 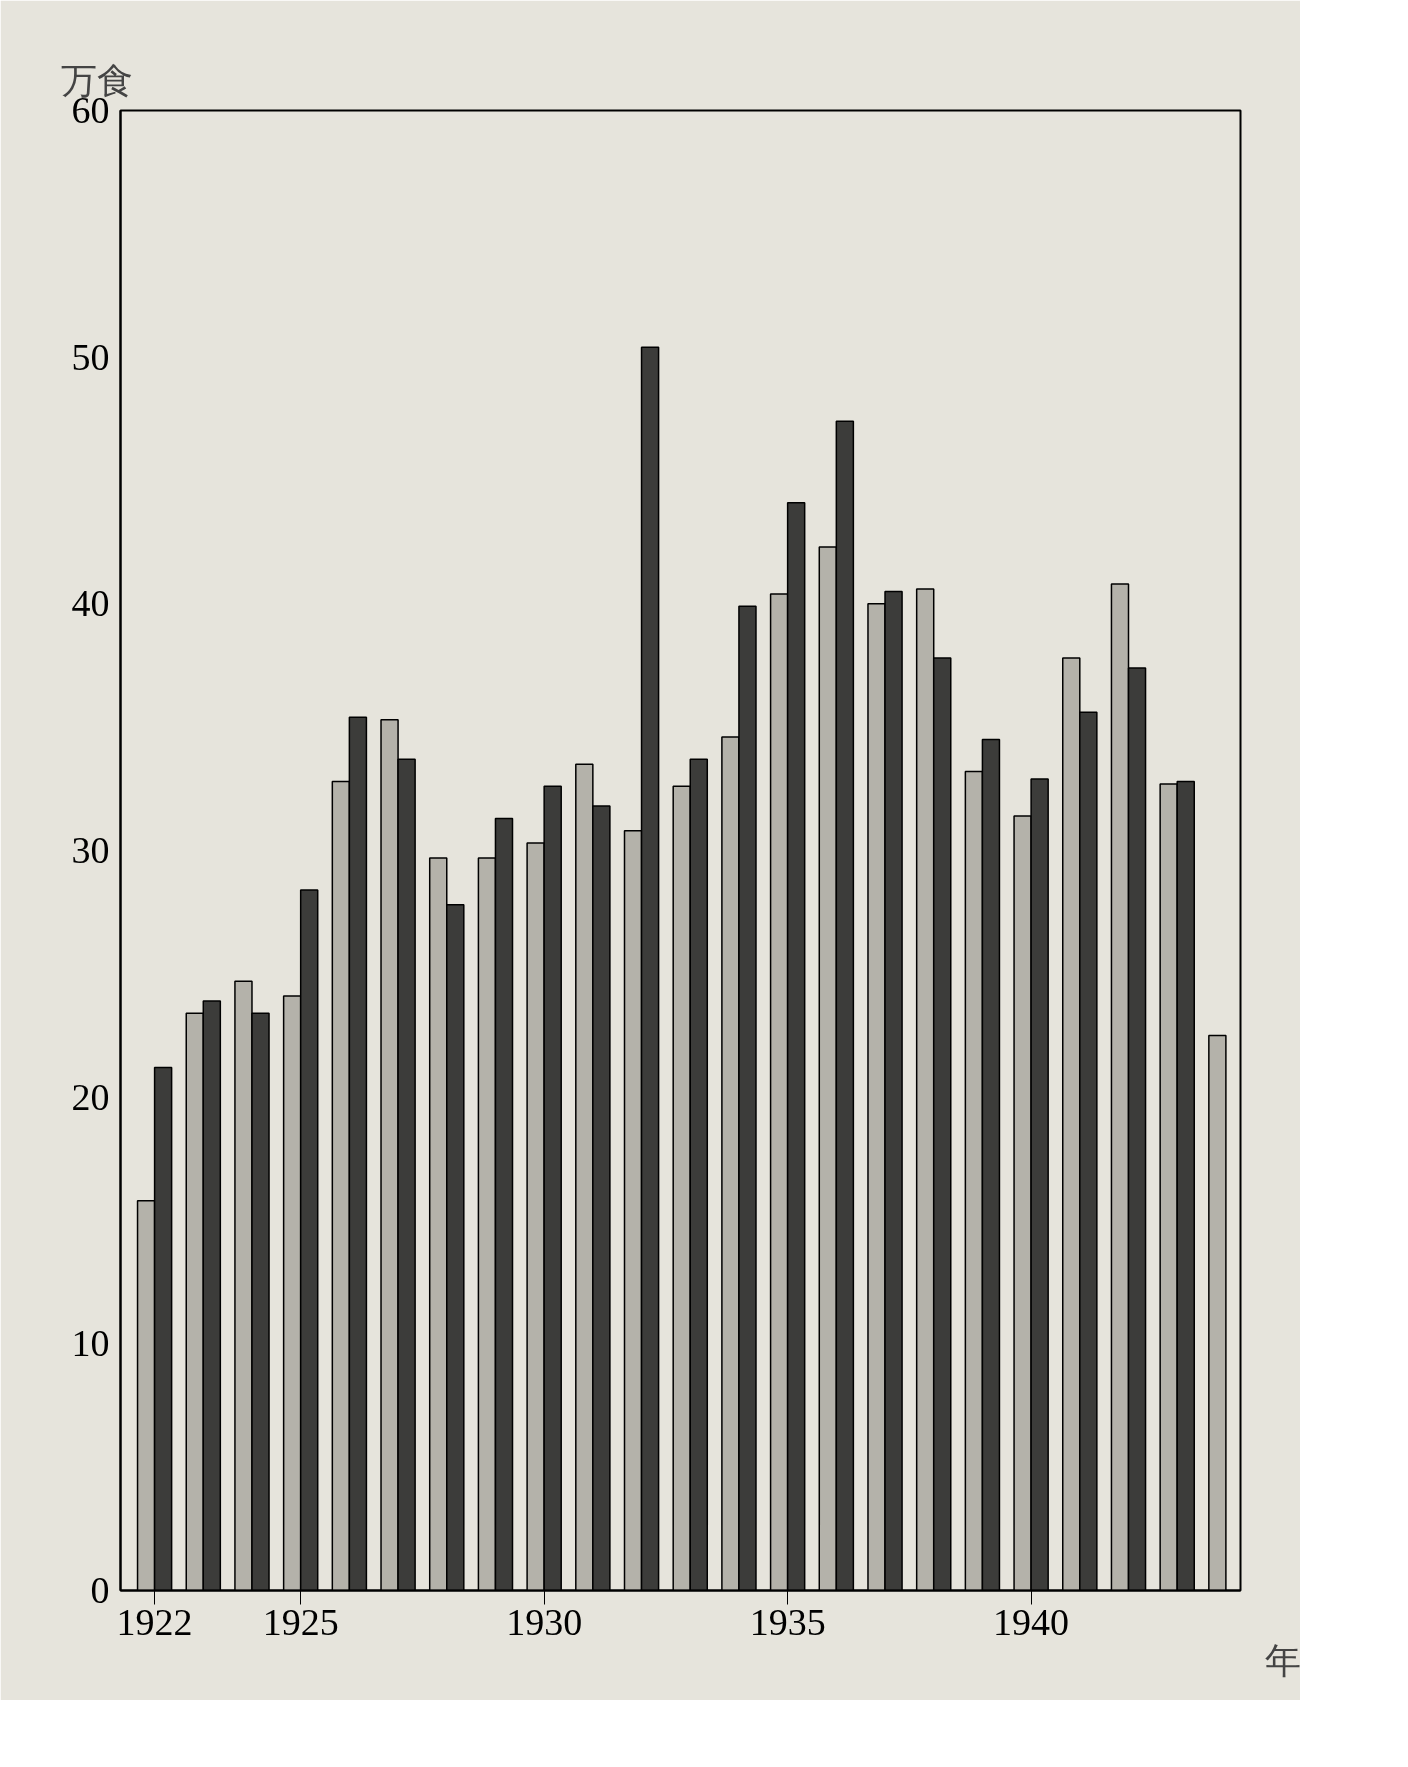 I want to click on y-tick-label: 10, so click(x=90, y=1343).